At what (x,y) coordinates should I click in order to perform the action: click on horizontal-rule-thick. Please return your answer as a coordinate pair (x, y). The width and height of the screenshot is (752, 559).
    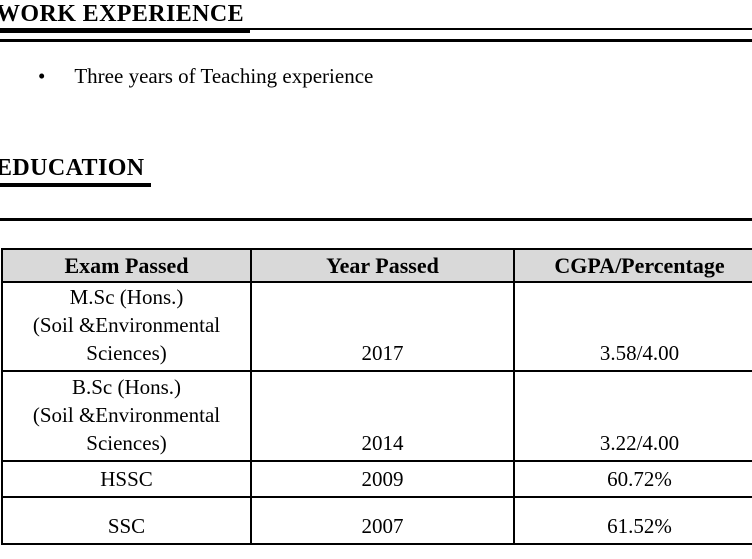
    Looking at the image, I should click on (376, 40).